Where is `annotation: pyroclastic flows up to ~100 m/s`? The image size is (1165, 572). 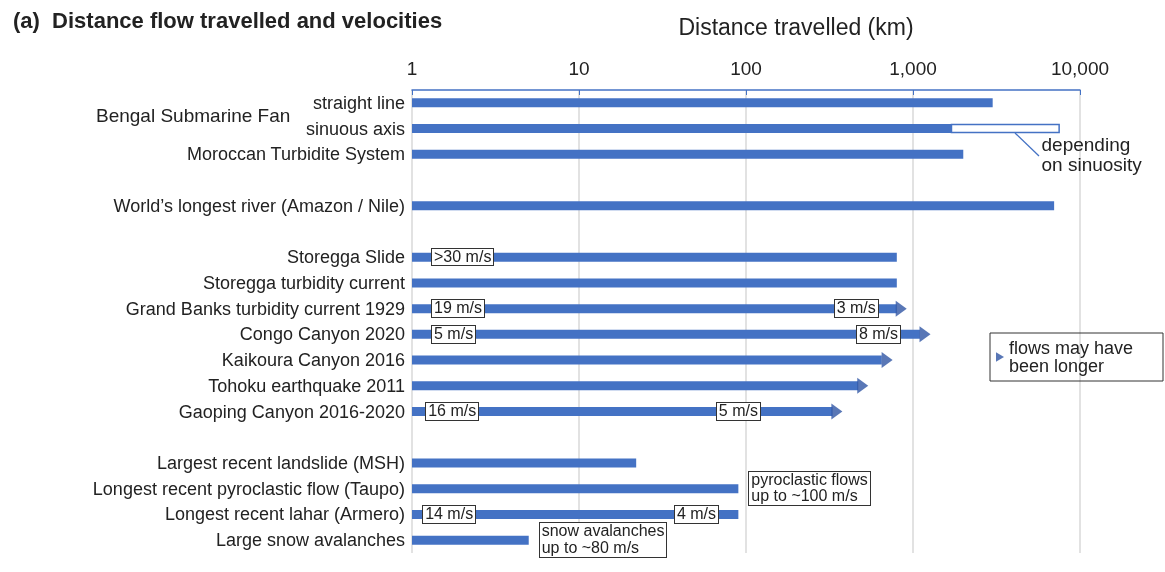 annotation: pyroclastic flows up to ~100 m/s is located at coordinates (809, 488).